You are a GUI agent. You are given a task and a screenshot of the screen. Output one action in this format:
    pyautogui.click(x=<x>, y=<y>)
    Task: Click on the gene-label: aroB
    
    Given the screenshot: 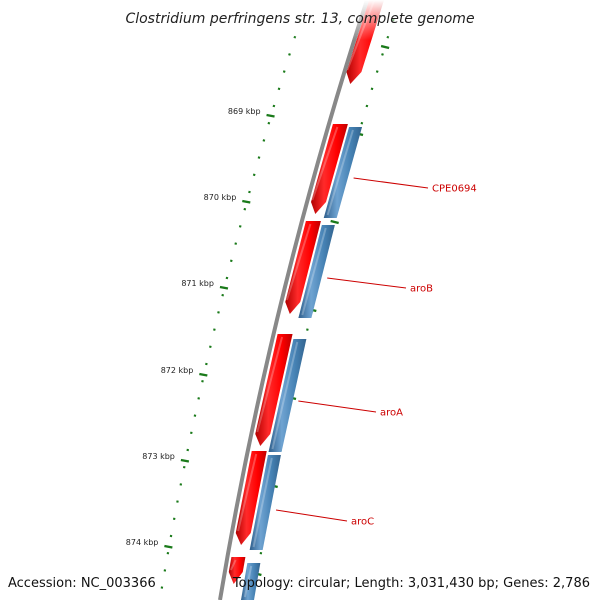 What is the action you would take?
    pyautogui.click(x=421, y=289)
    